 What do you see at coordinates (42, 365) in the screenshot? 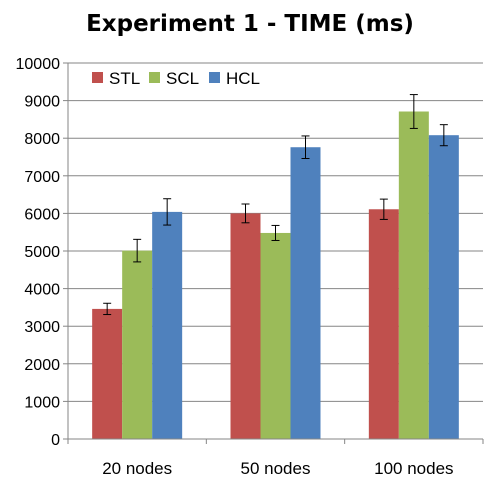
I see `y-tick-label: 2000` at bounding box center [42, 365].